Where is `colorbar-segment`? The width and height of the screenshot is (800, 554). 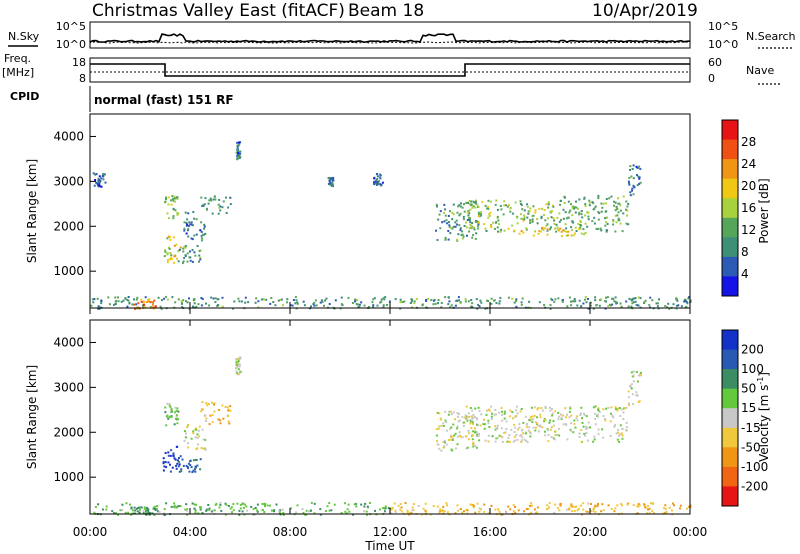 colorbar-segment is located at coordinates (730, 476).